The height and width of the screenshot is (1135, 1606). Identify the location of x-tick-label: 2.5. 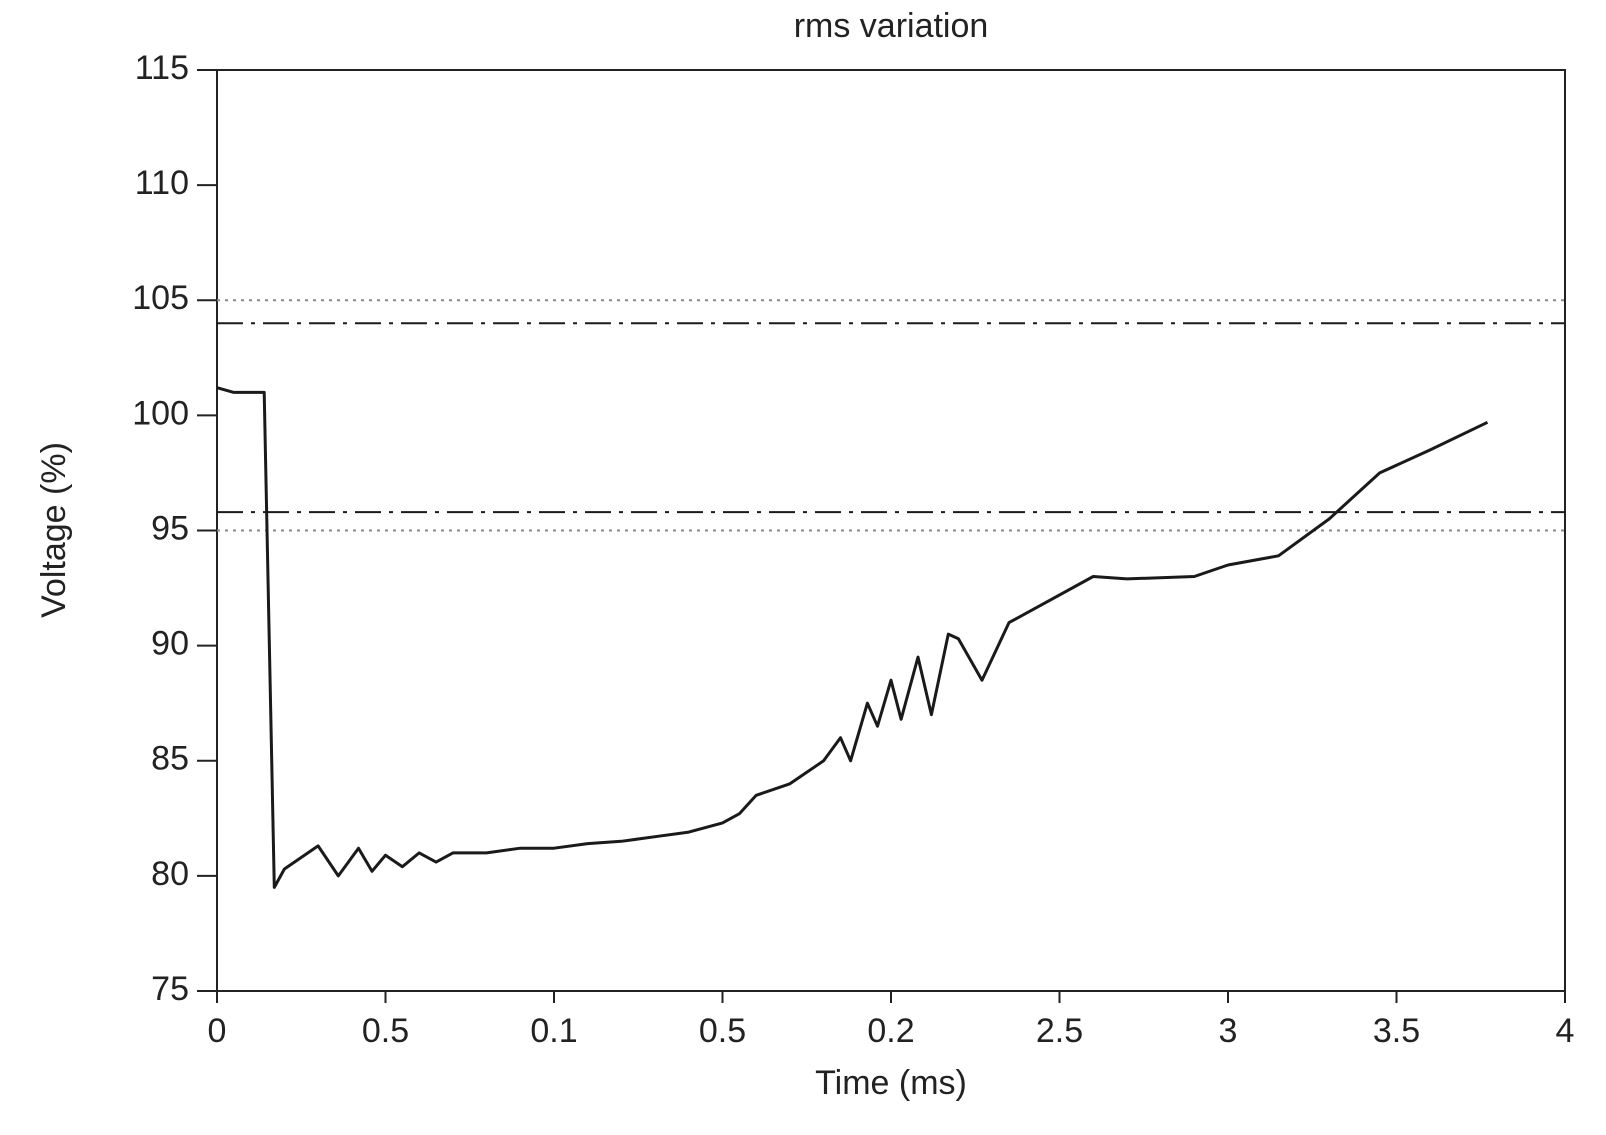
(1059, 1031).